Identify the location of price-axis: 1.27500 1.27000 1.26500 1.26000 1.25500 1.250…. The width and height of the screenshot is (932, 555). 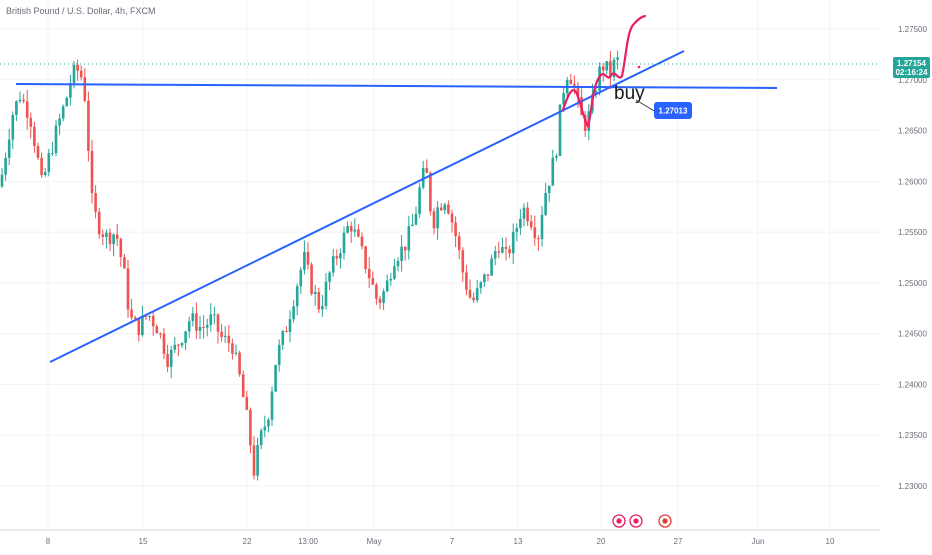
(911, 258).